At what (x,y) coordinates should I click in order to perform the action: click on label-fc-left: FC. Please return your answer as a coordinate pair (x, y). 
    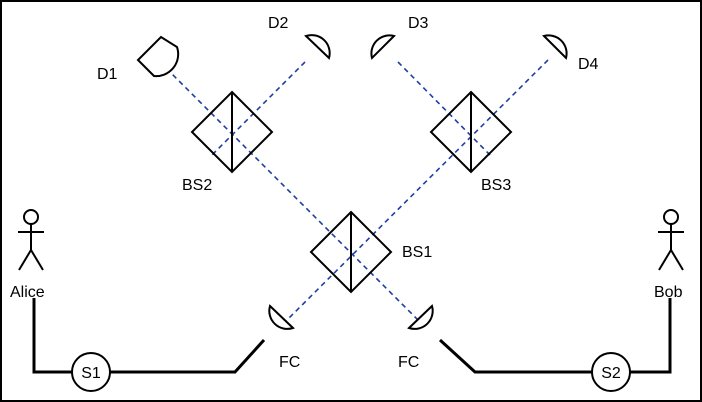
    Looking at the image, I should click on (289, 362).